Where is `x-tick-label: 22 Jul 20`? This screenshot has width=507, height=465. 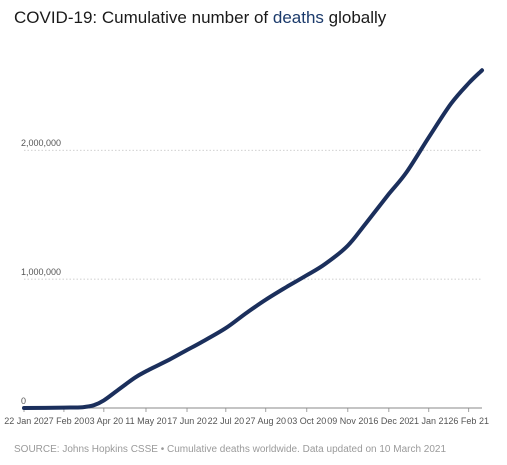 x-tick-label: 22 Jul 20 is located at coordinates (226, 421).